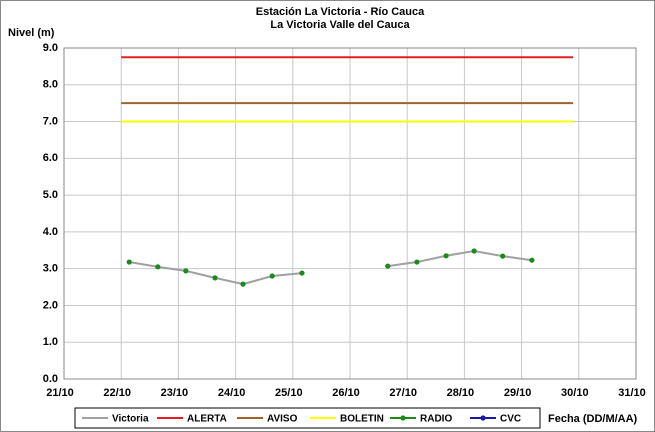 This screenshot has height=432, width=655. Describe the element at coordinates (50, 85) in the screenshot. I see `y-tick-label: 8.0` at that location.